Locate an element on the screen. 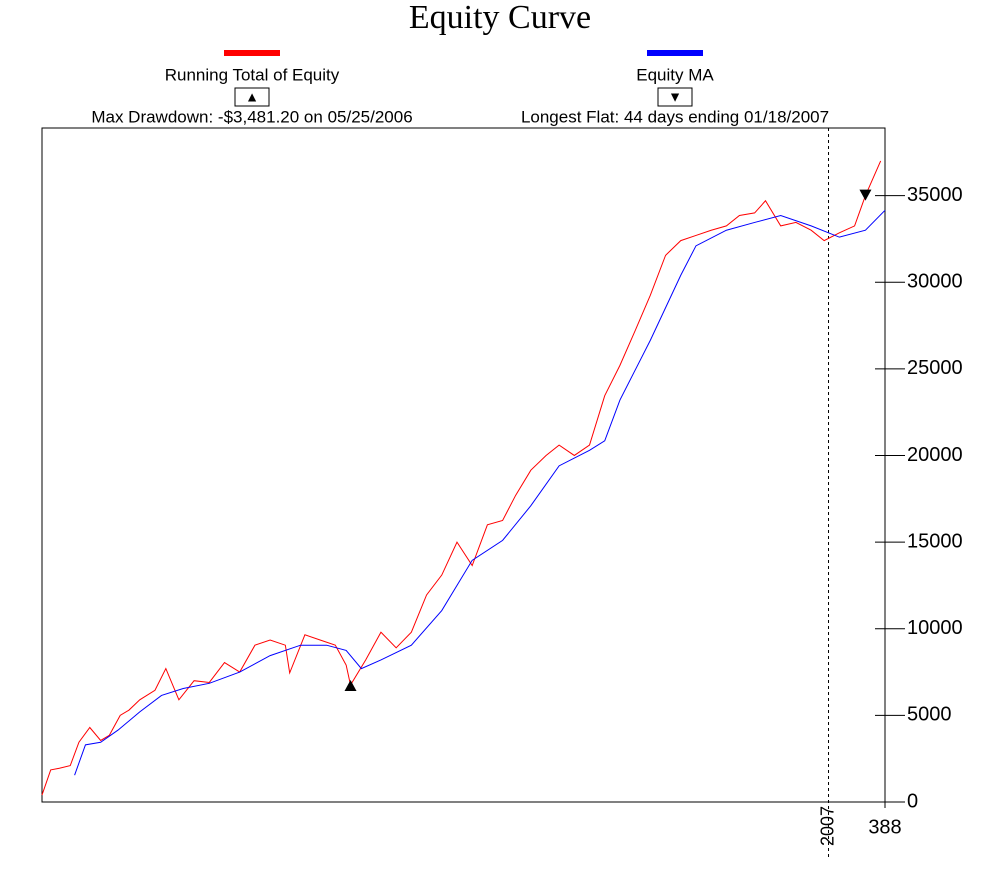 This screenshot has height=875, width=1000. annotation: Longest Flat: 44 days ending 01/18/2007 is located at coordinates (675, 116).